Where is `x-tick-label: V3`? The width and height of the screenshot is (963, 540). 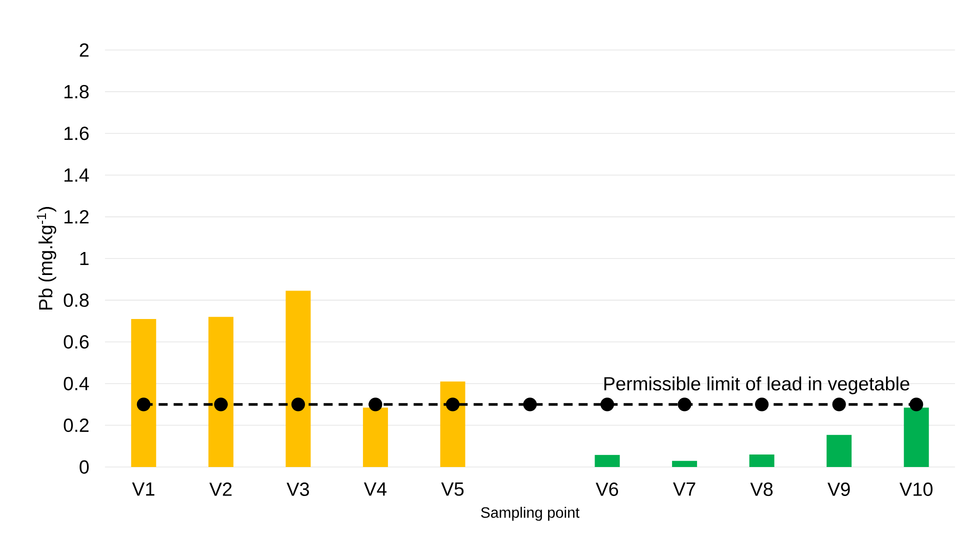 x-tick-label: V3 is located at coordinates (297, 489).